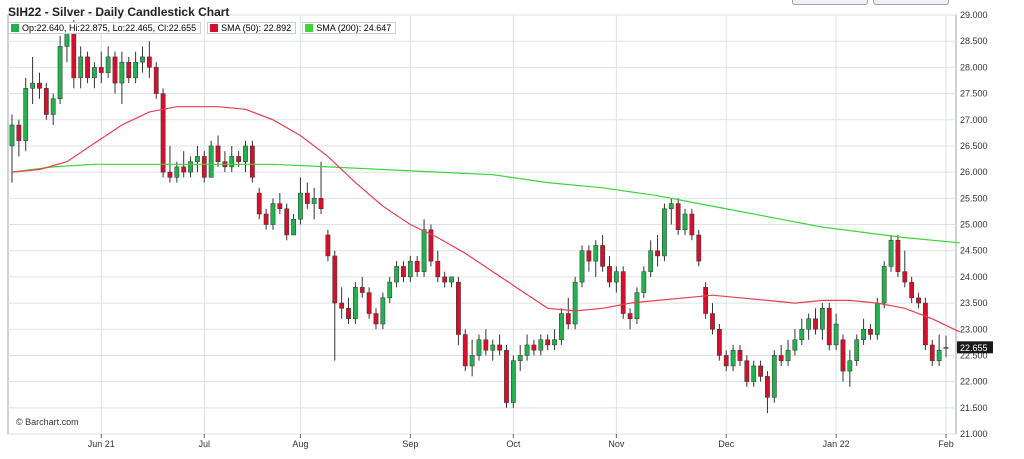 This screenshot has height=459, width=1024. Describe the element at coordinates (726, 444) in the screenshot. I see `x-tick-label: Dec` at that location.